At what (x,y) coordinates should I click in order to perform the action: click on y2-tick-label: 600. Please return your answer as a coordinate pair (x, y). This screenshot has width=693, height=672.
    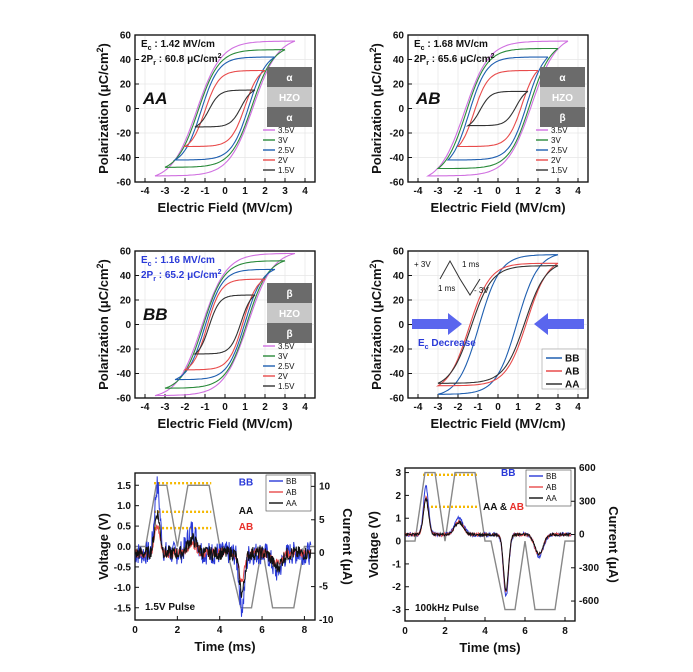
    Looking at the image, I should click on (587, 468).